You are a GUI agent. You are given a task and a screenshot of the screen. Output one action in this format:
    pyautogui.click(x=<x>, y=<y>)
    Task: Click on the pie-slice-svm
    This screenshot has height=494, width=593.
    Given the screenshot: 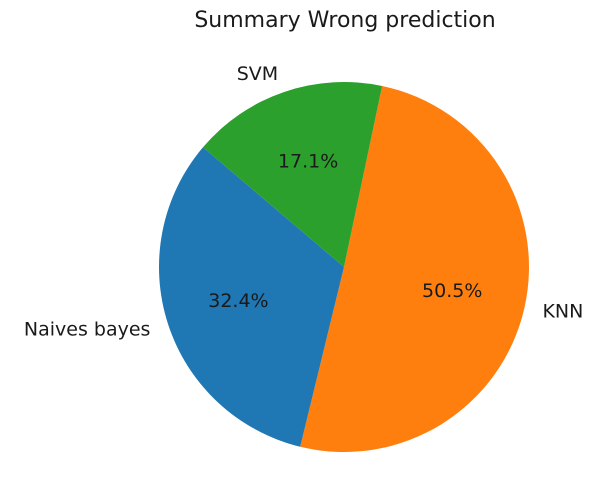 What is the action you would take?
    pyautogui.click(x=292, y=174)
    